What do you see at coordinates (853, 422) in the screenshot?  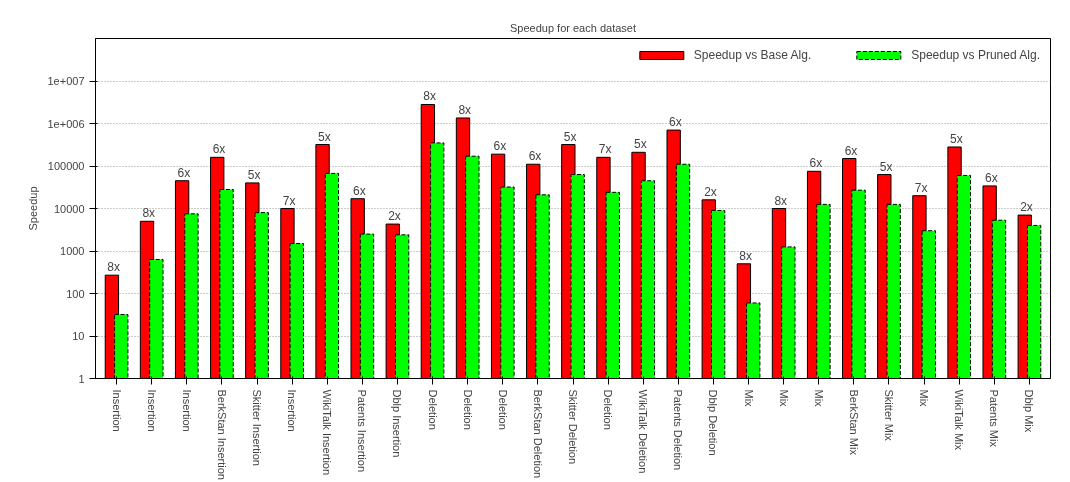 I see `x-tick-label: BerkStan Mix` at bounding box center [853, 422].